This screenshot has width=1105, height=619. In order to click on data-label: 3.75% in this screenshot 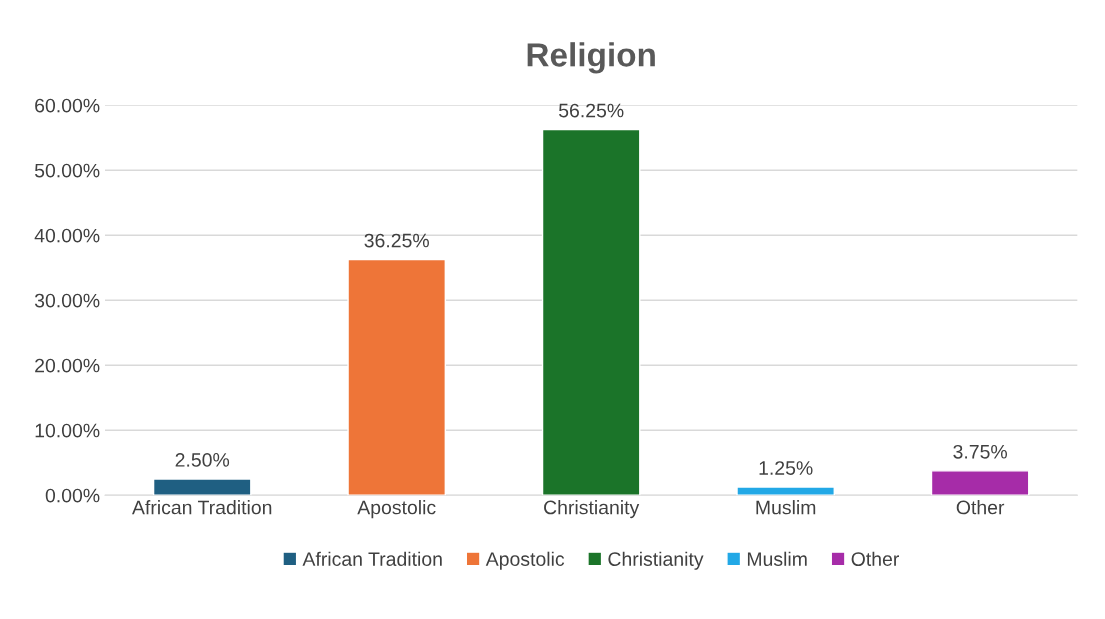, I will do `click(980, 451)`.